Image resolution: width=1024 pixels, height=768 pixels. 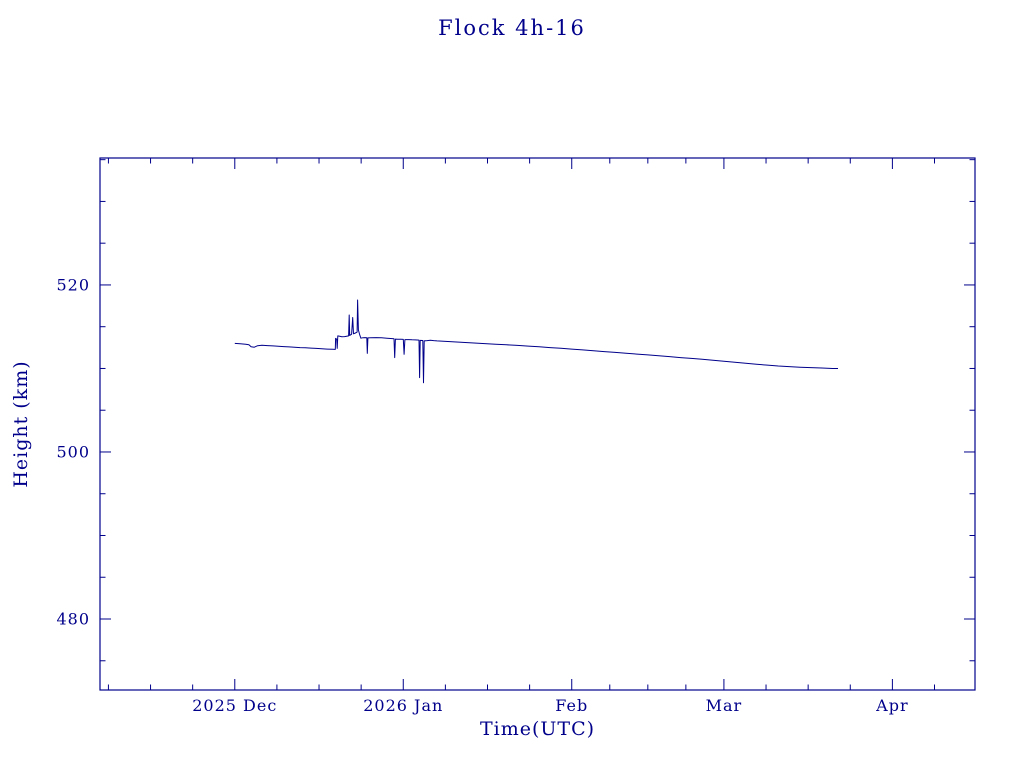 What do you see at coordinates (234, 705) in the screenshot?
I see `x-tick-label: 2025 Dec` at bounding box center [234, 705].